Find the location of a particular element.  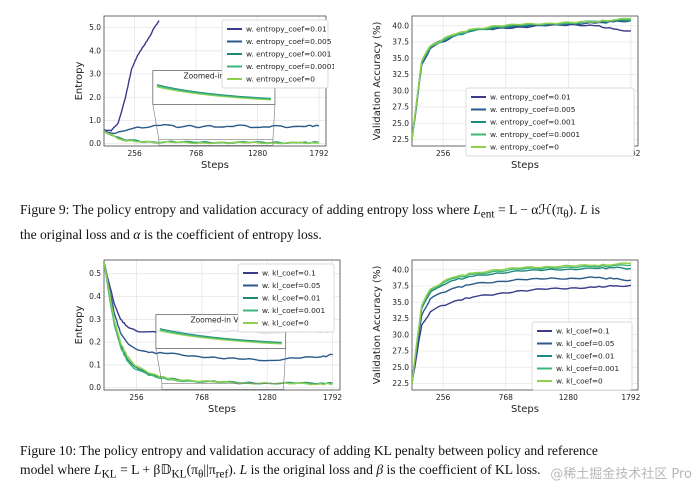

fig10-caption-line2a: model where is located at coordinates (55, 469).